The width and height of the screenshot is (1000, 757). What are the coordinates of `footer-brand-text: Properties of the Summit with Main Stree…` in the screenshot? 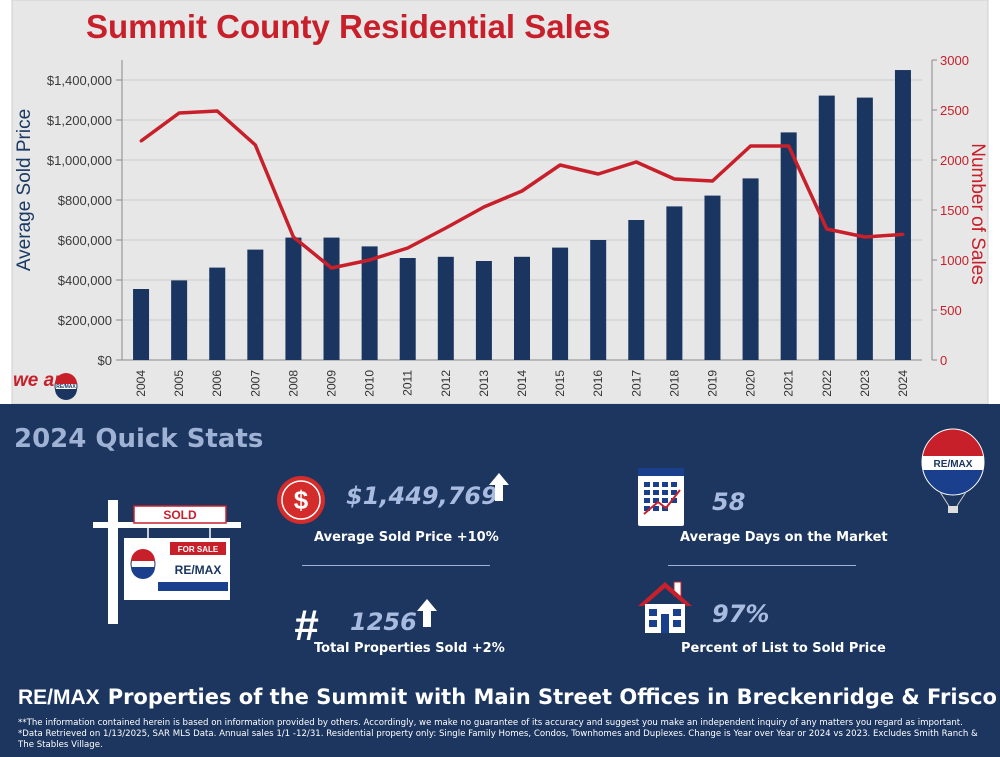 It's located at (552, 697).